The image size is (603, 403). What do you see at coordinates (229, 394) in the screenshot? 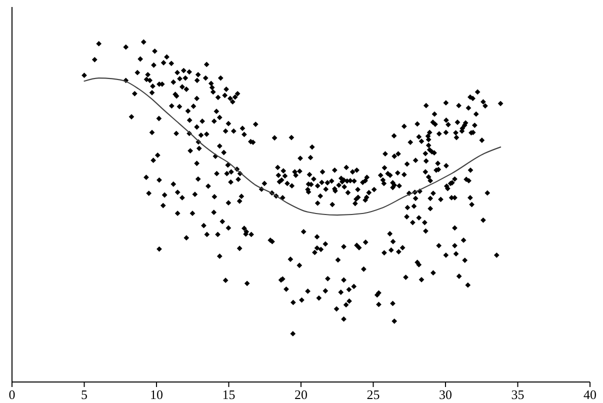
I see `x-tick-label: 15` at bounding box center [229, 394].